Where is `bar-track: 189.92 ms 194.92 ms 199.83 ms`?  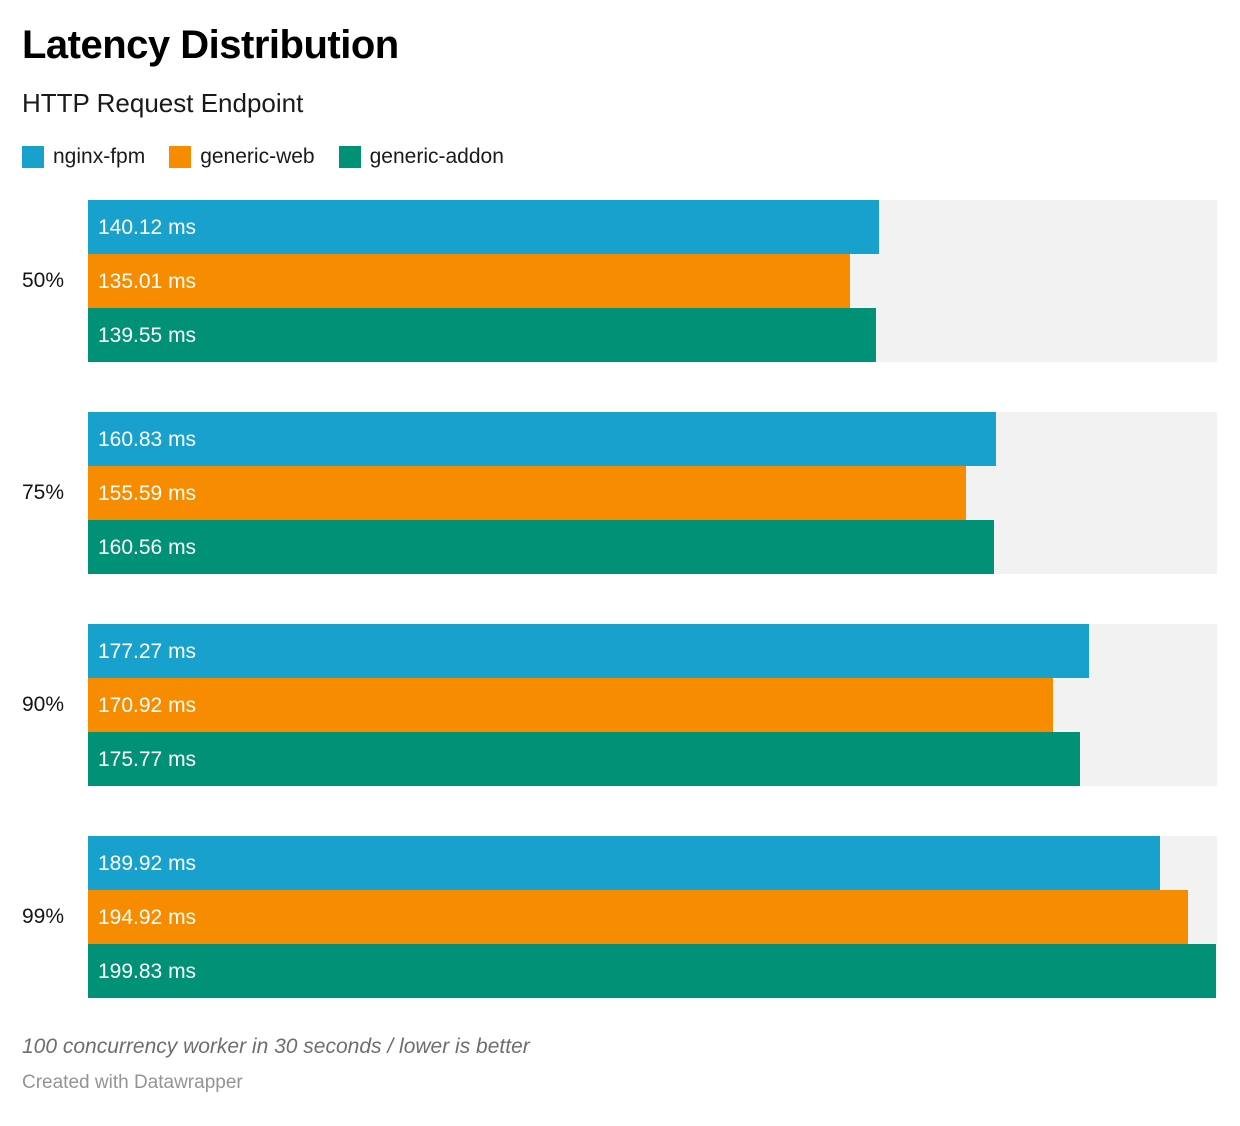
bar-track: 189.92 ms 194.92 ms 199.83 ms is located at coordinates (652, 916).